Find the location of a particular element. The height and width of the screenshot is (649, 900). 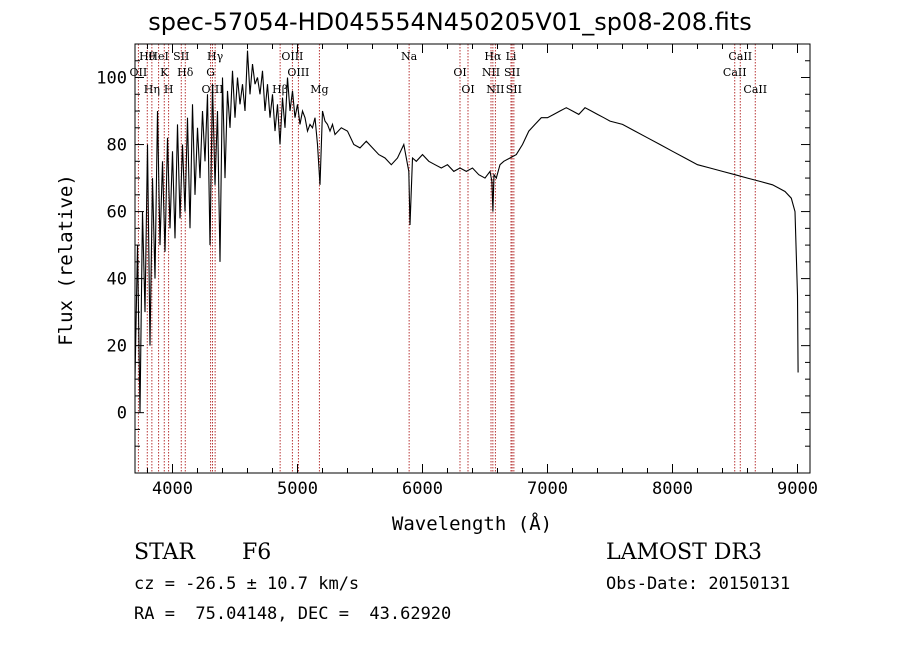

y-tick-label: 0 is located at coordinates (122, 414).